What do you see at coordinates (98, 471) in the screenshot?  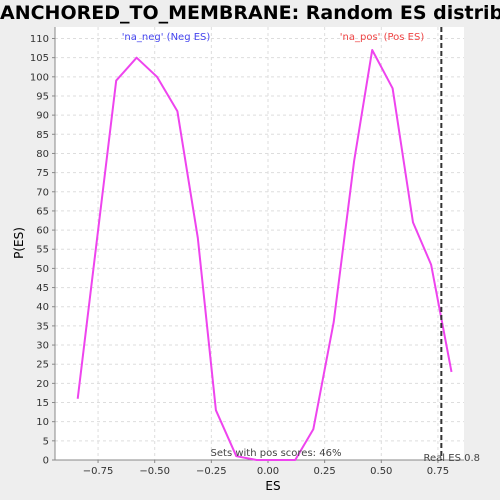 I see `x-tick-label: −0.75` at bounding box center [98, 471].